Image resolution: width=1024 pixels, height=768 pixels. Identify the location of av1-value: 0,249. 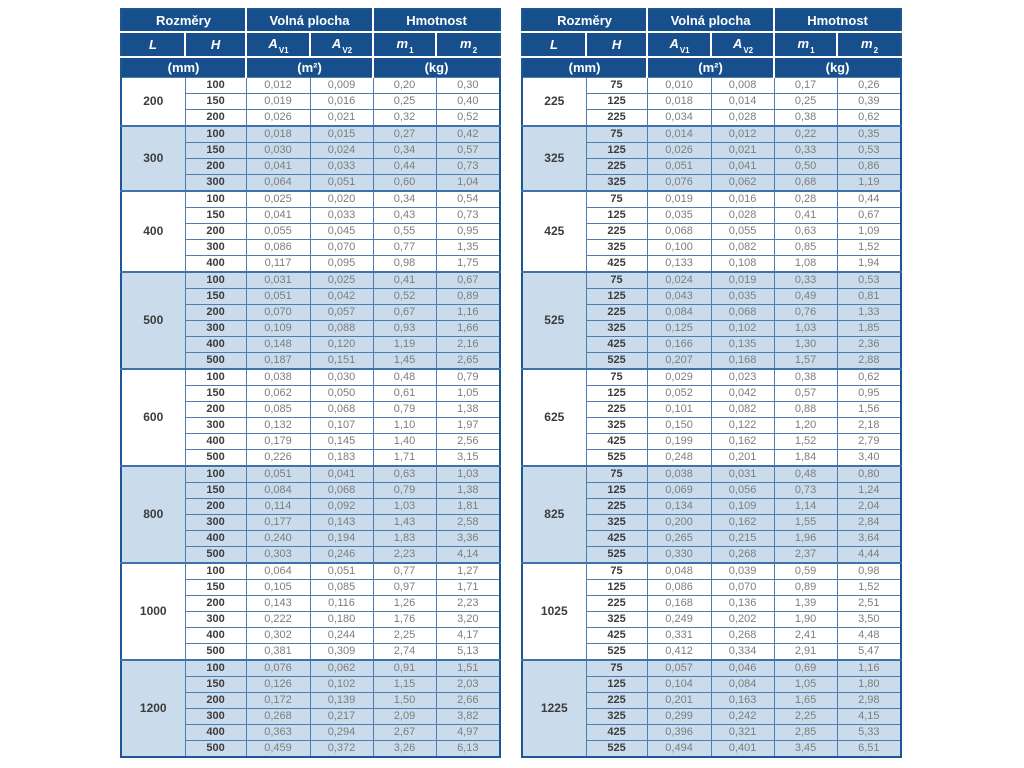
(679, 619).